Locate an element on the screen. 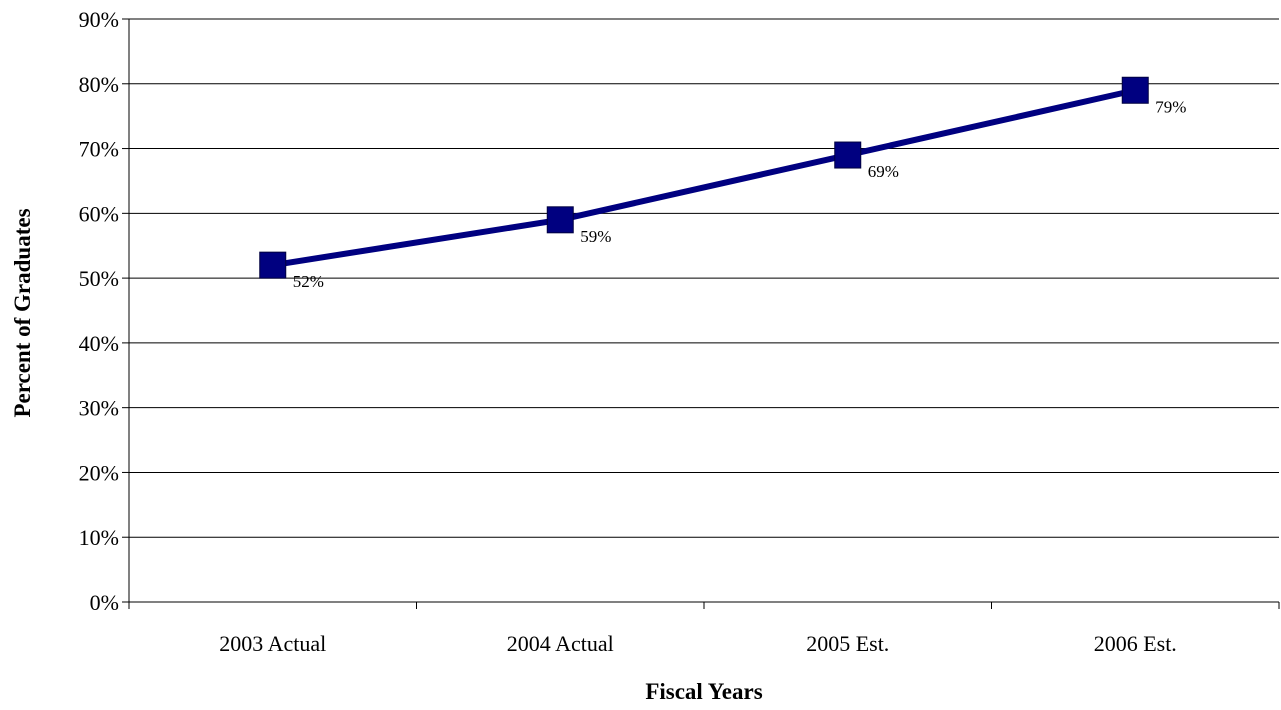 This screenshot has height=710, width=1281. y-tick-label: 20% is located at coordinates (99, 472).